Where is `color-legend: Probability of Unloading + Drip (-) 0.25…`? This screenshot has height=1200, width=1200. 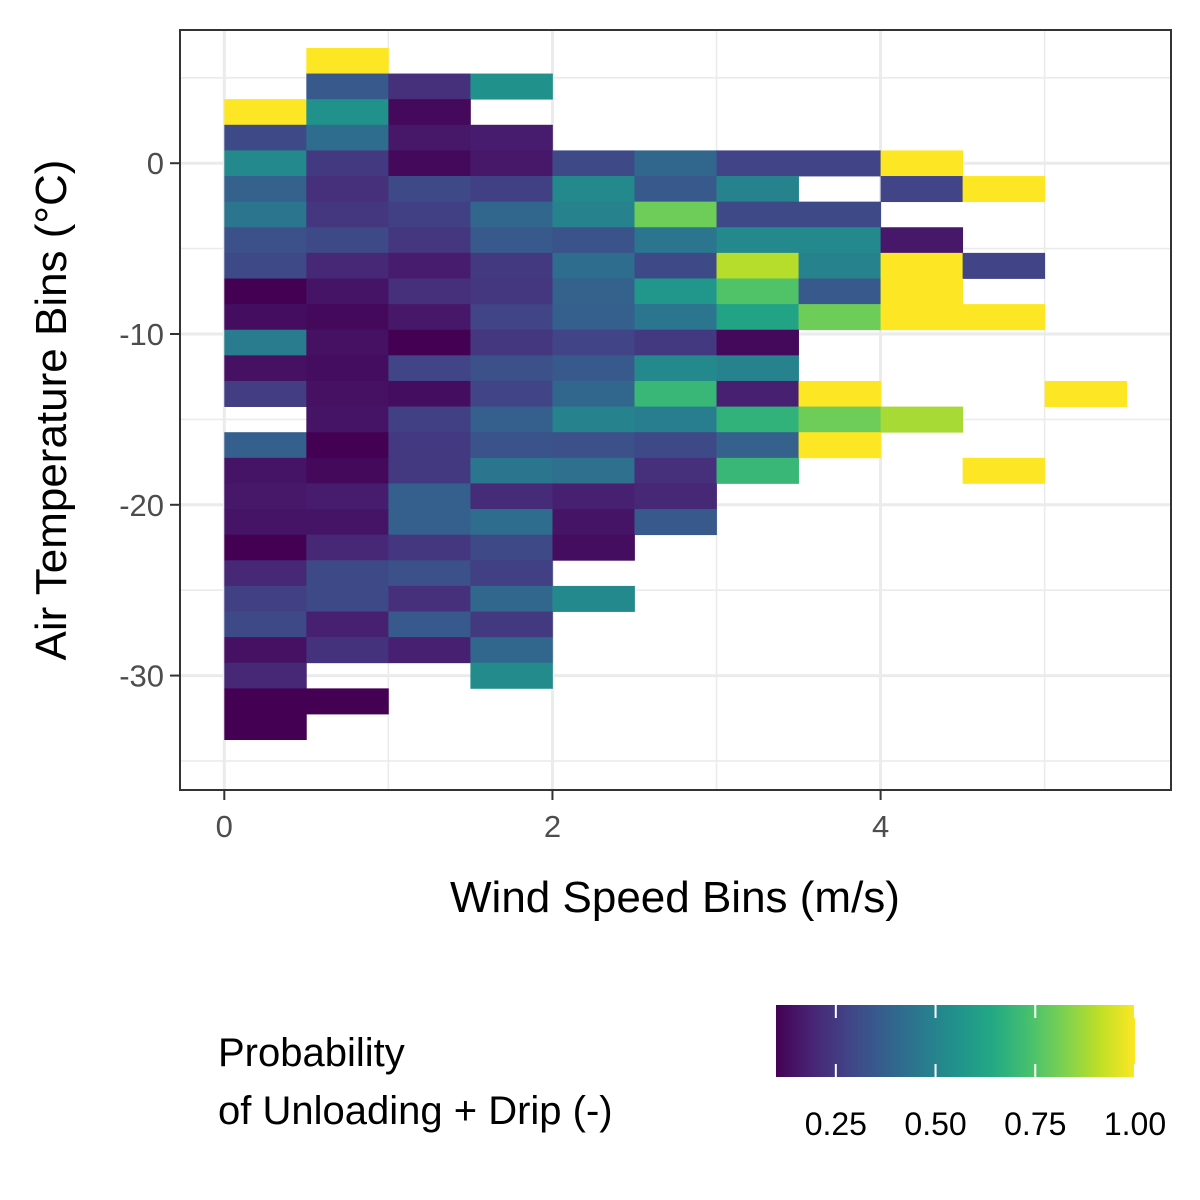
color-legend: Probability of Unloading + Drip (-) 0.25… is located at coordinates (692, 1073).